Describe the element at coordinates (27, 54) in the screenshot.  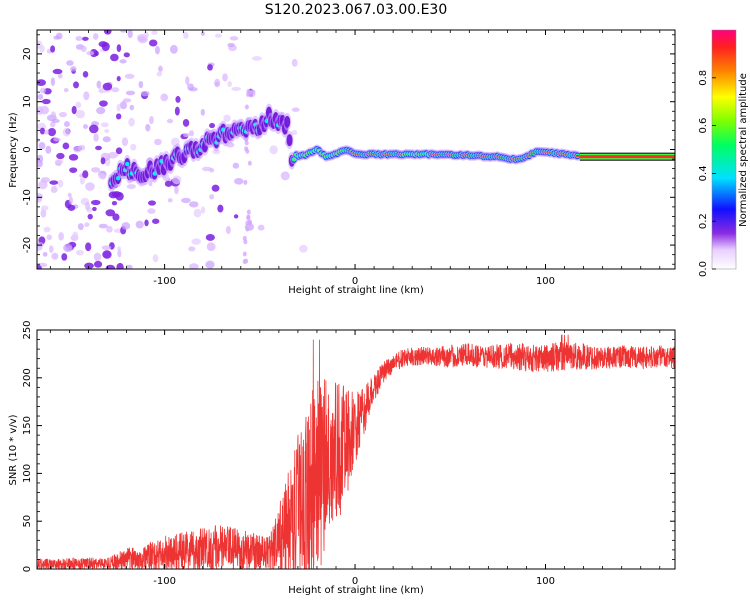
I see `y-tick-label: 20` at that location.